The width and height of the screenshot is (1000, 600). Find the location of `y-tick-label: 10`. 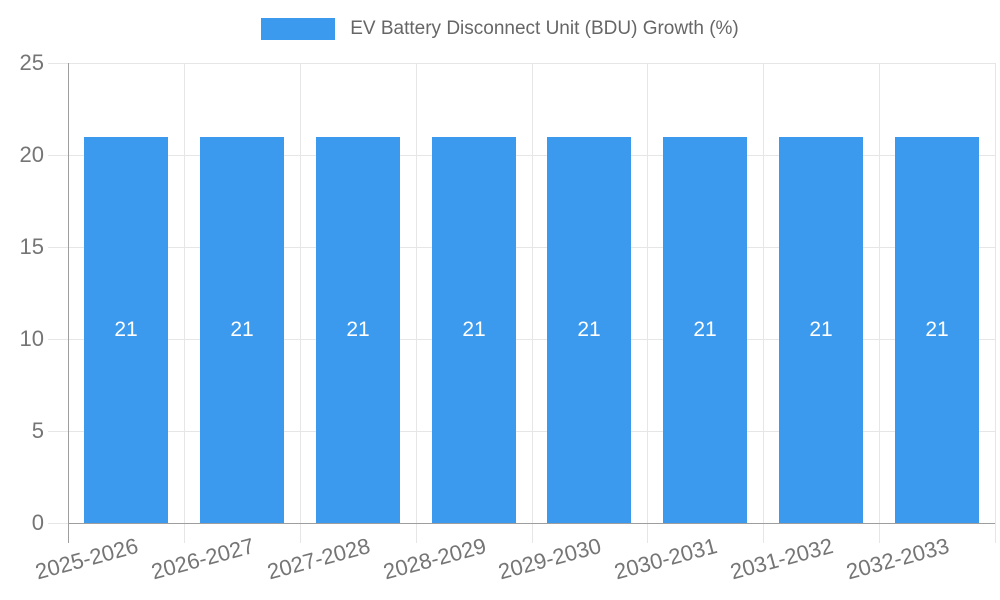

y-tick-label: 10 is located at coordinates (31, 338).